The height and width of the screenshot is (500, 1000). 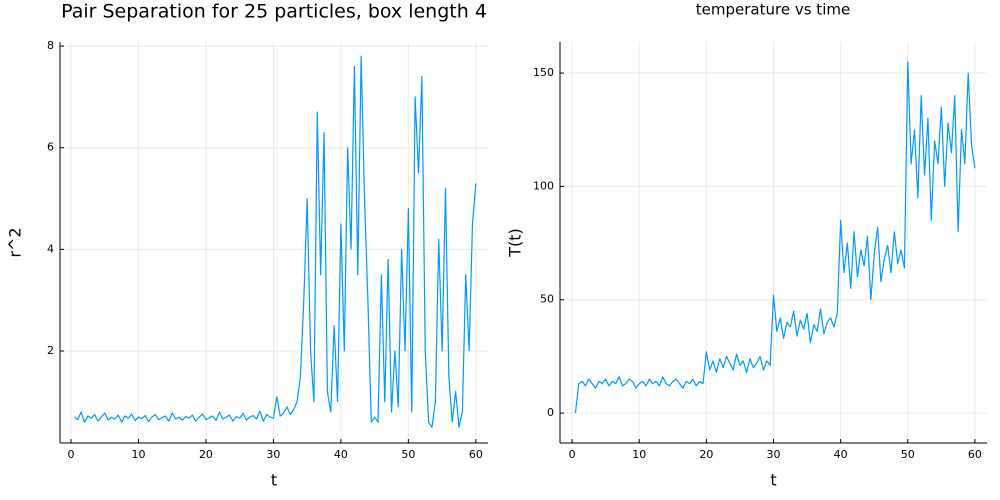 What do you see at coordinates (50, 248) in the screenshot?
I see `y-tick-label: 4` at bounding box center [50, 248].